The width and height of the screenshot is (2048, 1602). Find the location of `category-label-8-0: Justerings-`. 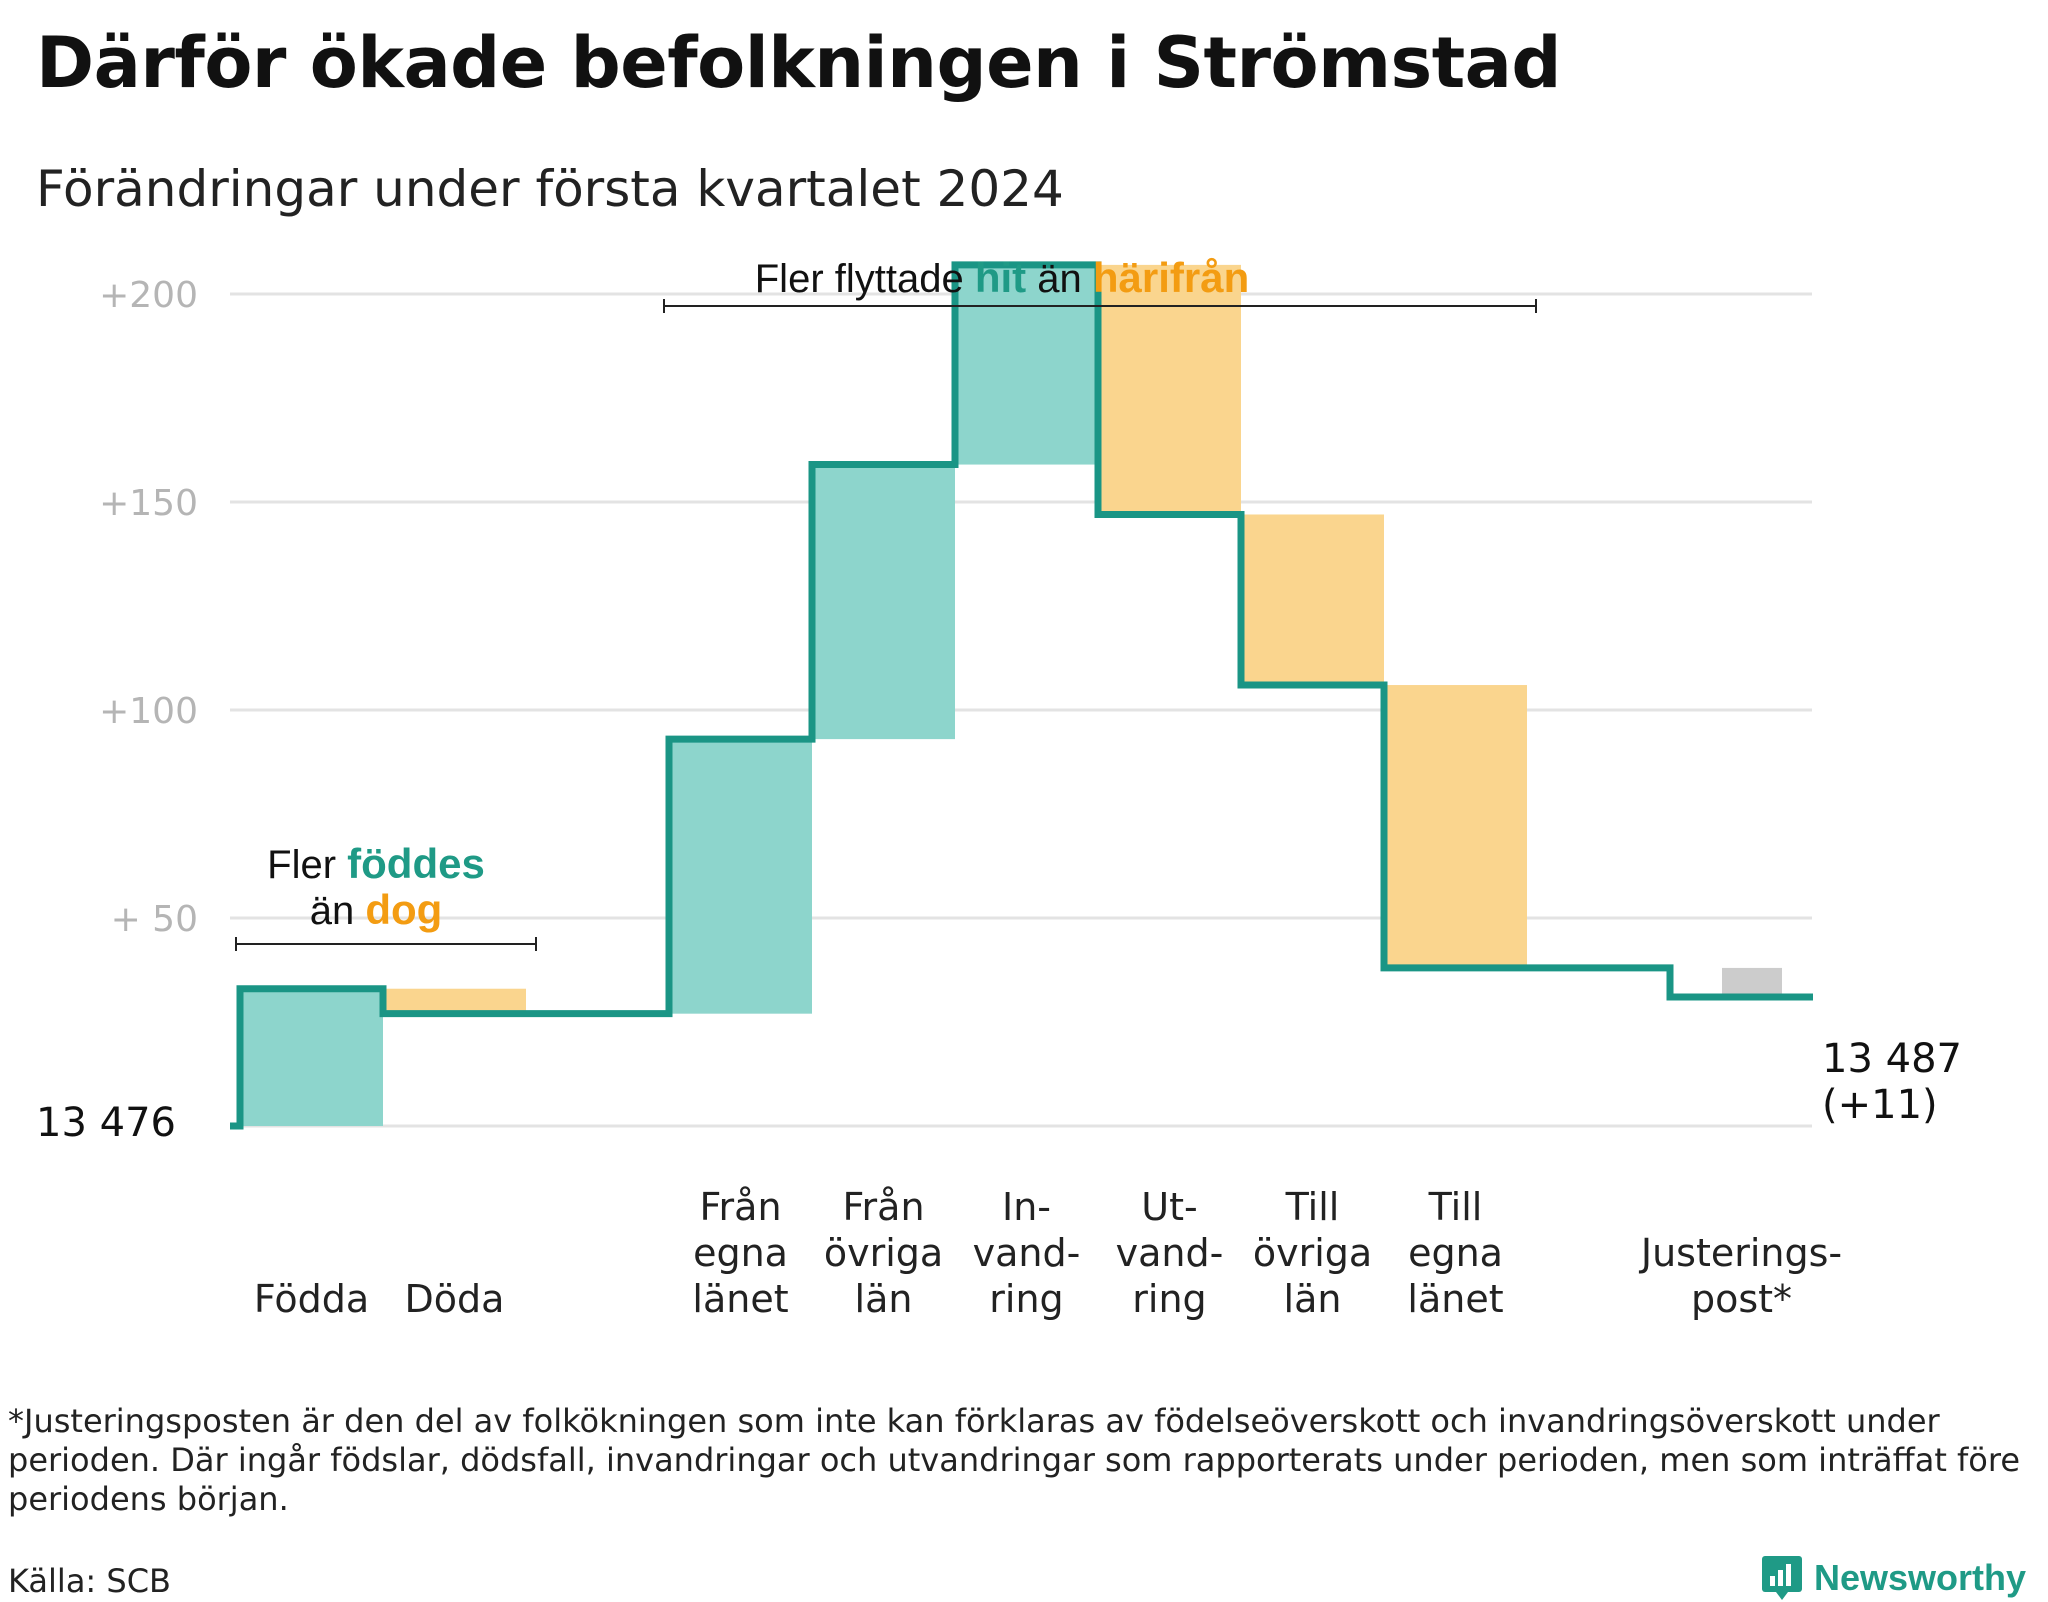

category-label-8-0: Justerings- is located at coordinates (1740, 1253).